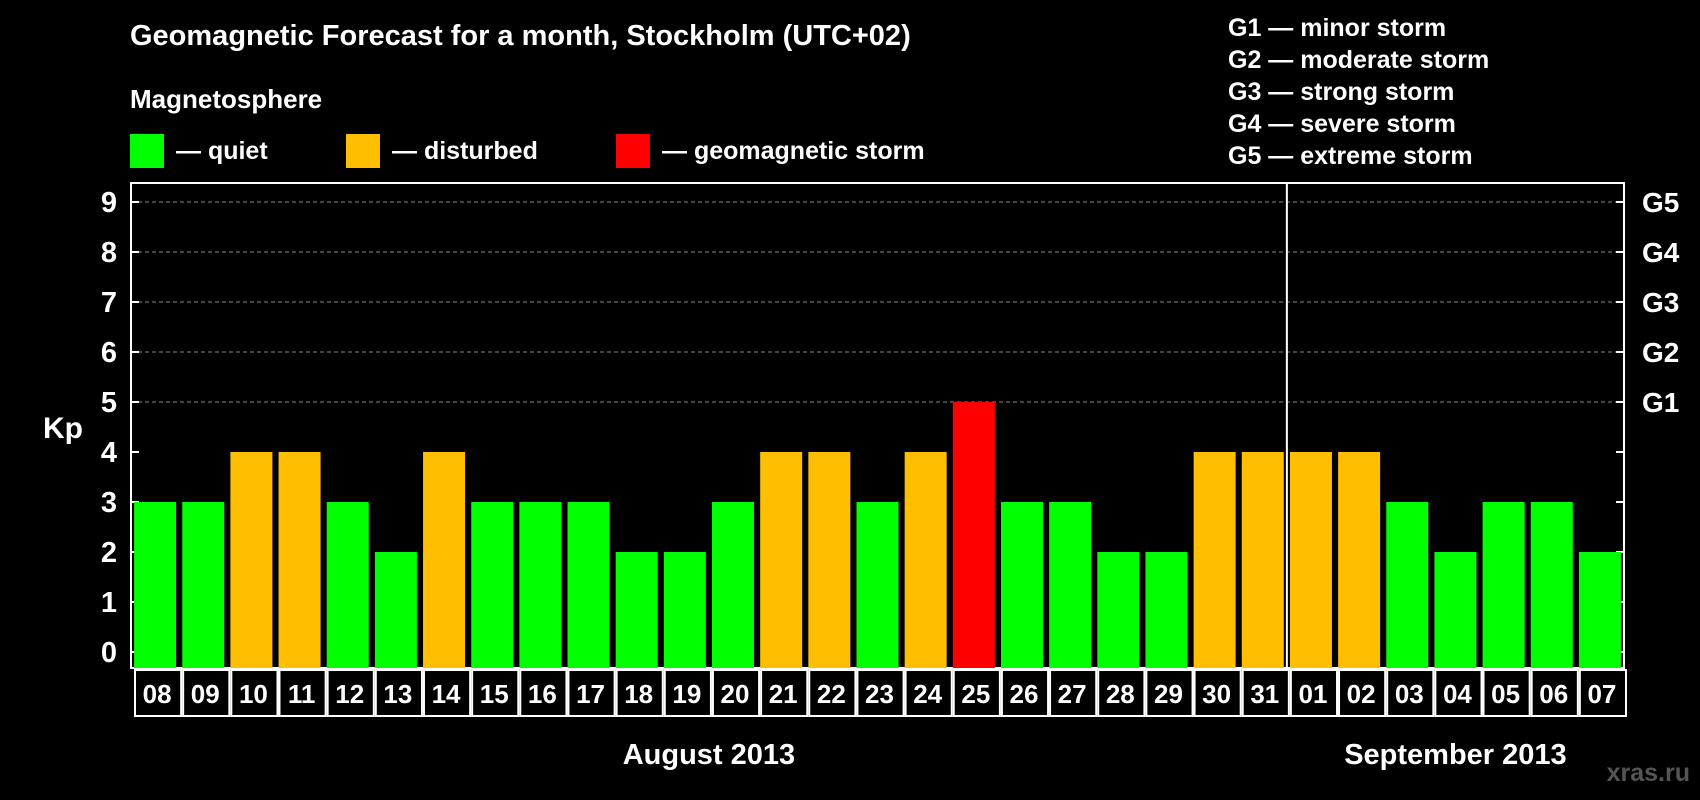 This screenshot has height=800, width=1700. What do you see at coordinates (109, 503) in the screenshot?
I see `y-tick-label: 3` at bounding box center [109, 503].